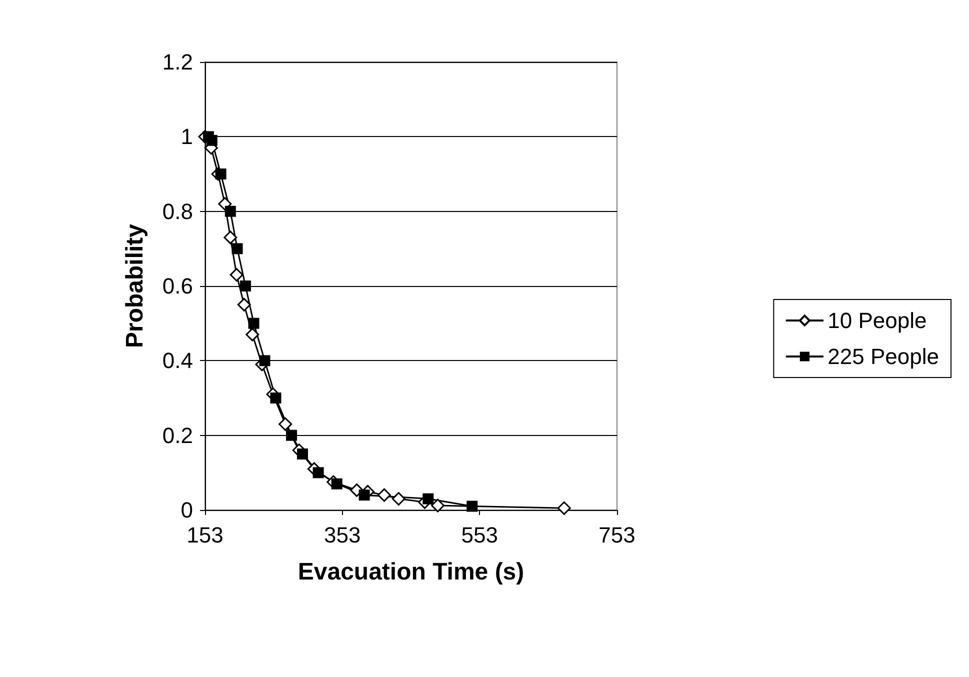  What do you see at coordinates (884, 356) in the screenshot?
I see `legend-label: 225 People` at bounding box center [884, 356].